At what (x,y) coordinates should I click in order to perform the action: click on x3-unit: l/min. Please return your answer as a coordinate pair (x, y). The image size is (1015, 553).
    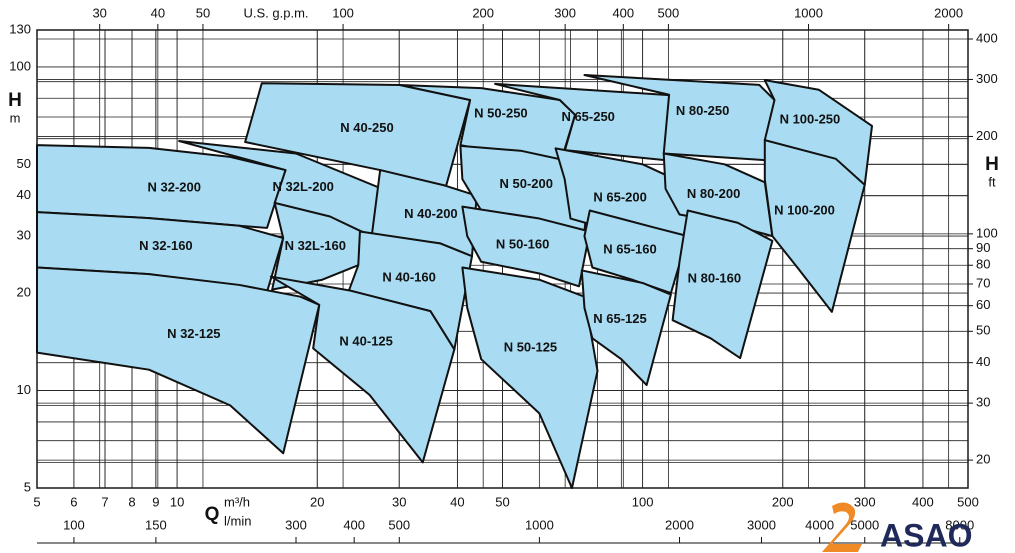
    Looking at the image, I should click on (237, 520).